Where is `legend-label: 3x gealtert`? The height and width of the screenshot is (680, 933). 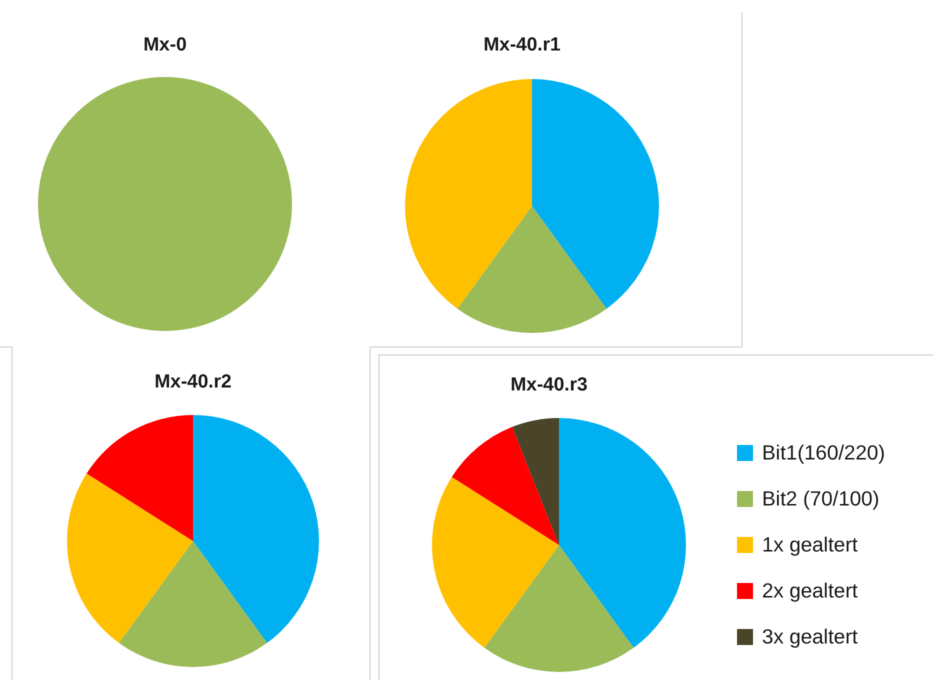
legend-label: 3x gealtert is located at coordinates (810, 637).